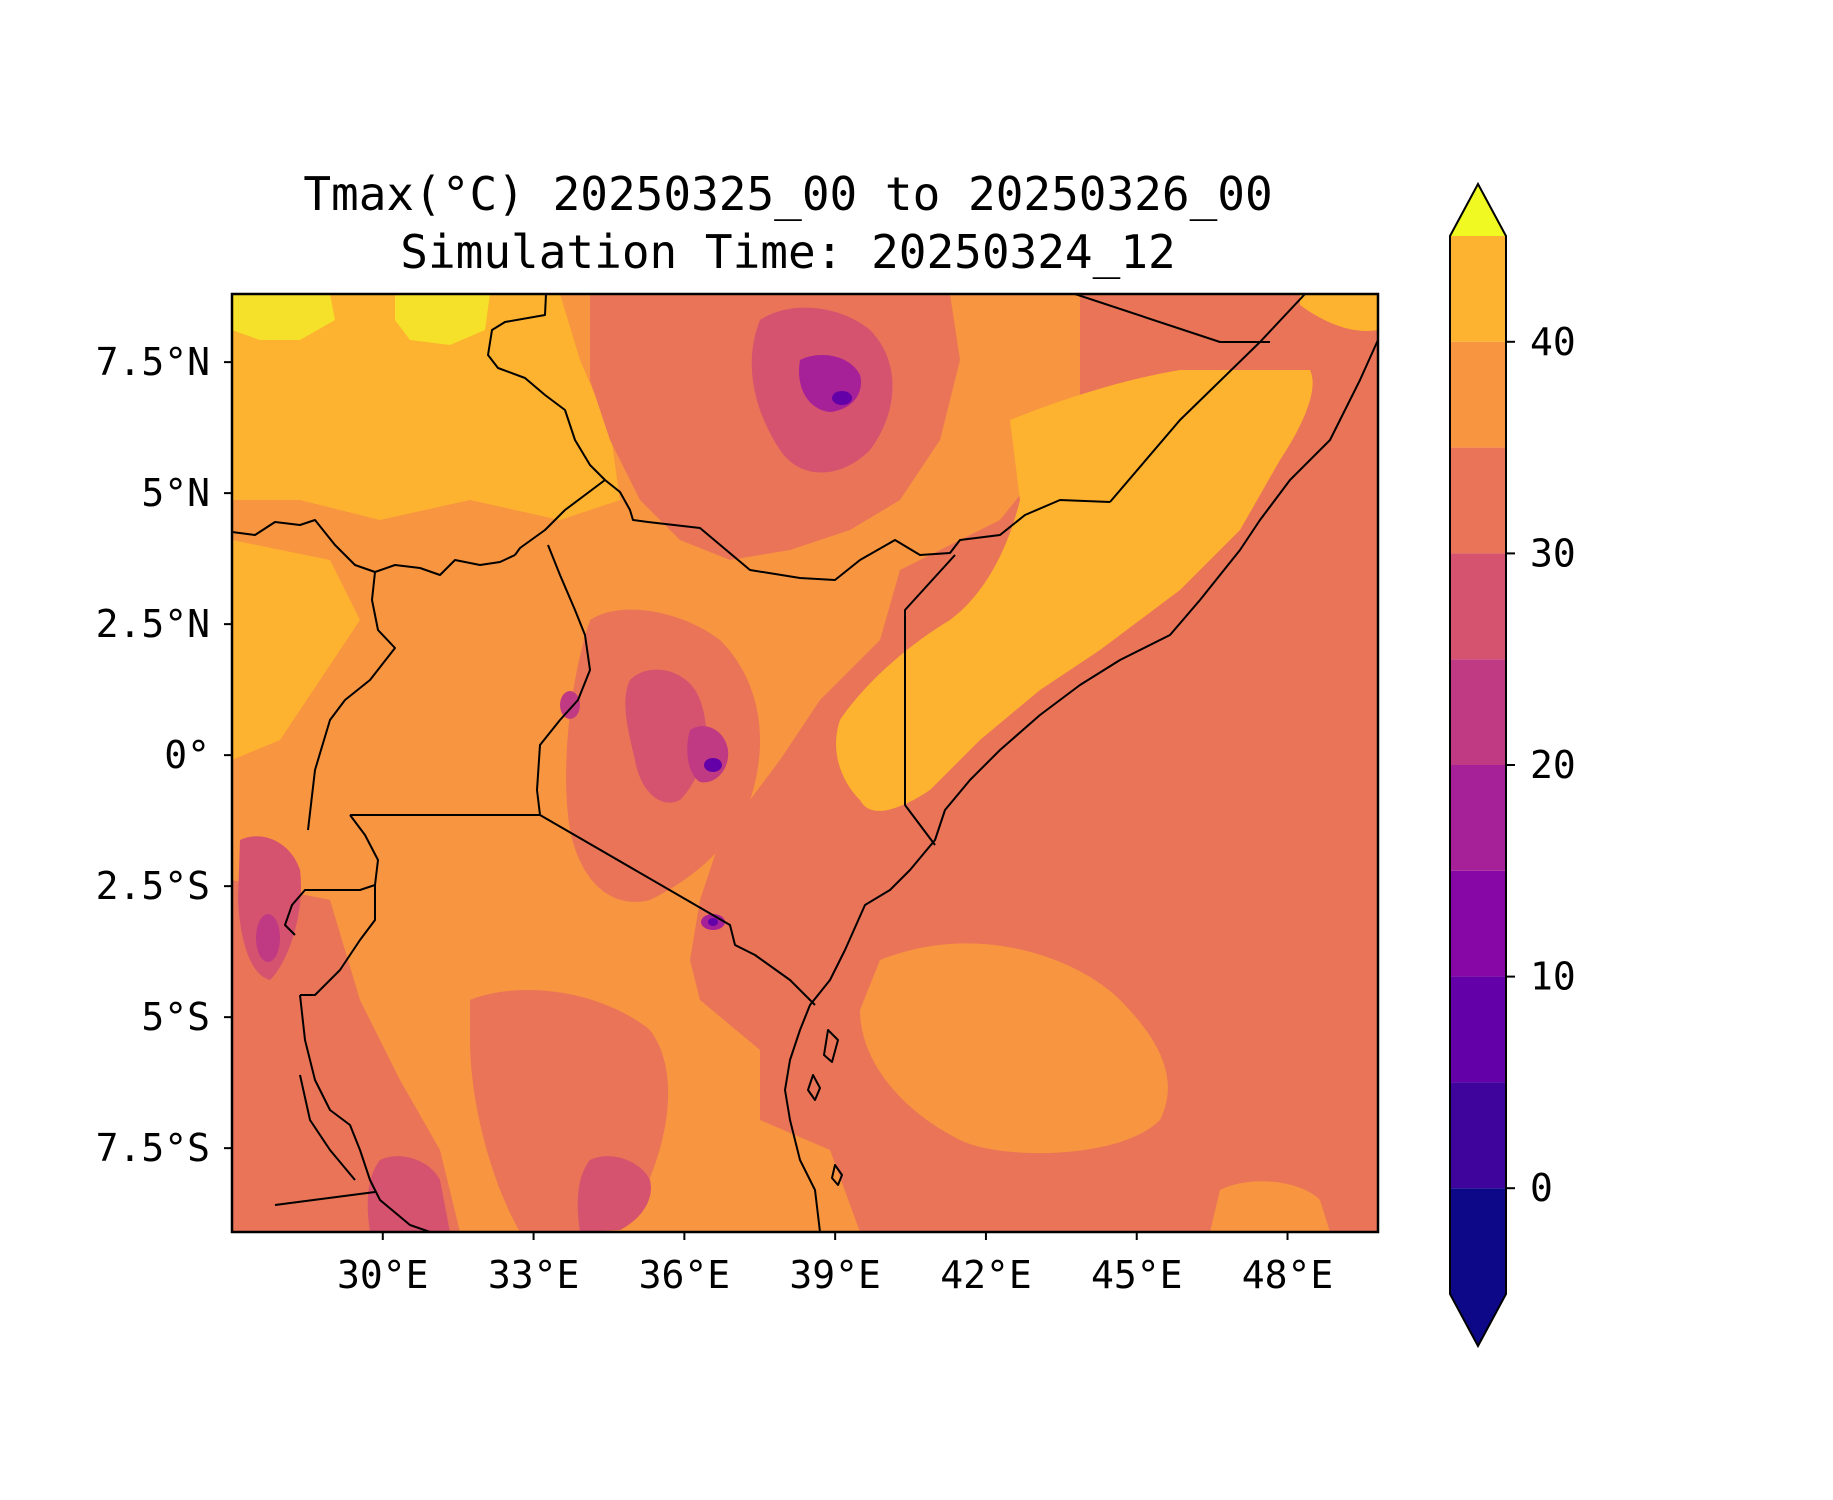 The image size is (1833, 1500). Describe the element at coordinates (1553, 342) in the screenshot. I see `colorbar-tick-label: 40` at that location.